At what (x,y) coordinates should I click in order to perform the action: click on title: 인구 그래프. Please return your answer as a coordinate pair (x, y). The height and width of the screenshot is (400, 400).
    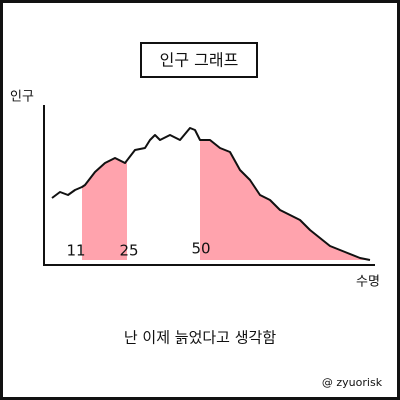
    Looking at the image, I should click on (199, 60).